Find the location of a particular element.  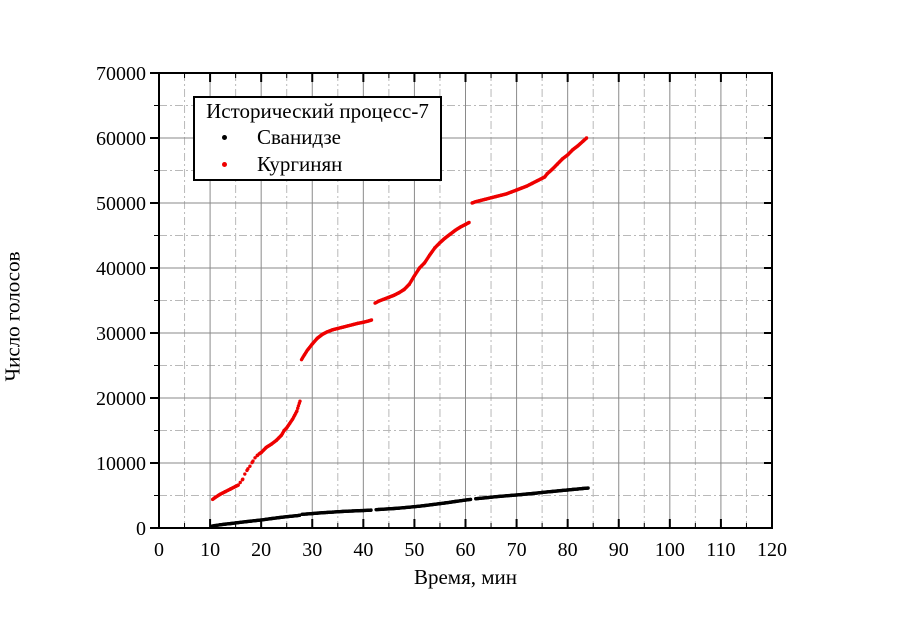

x-axis-label: Время, мин is located at coordinates (465, 577).